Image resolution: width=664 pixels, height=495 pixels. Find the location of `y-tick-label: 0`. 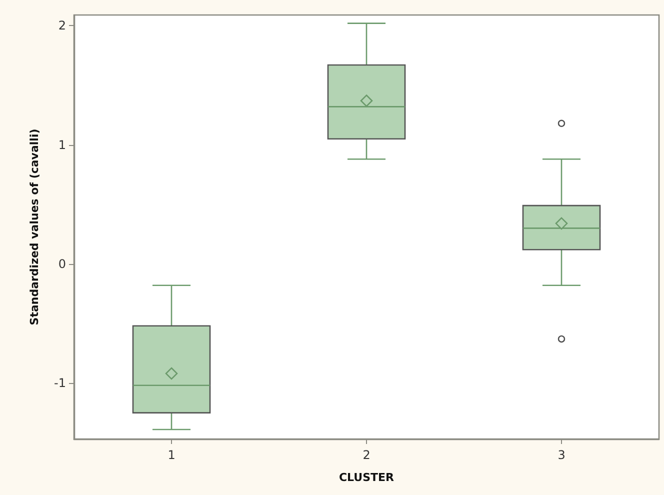

y-tick-label: 0 is located at coordinates (62, 263).